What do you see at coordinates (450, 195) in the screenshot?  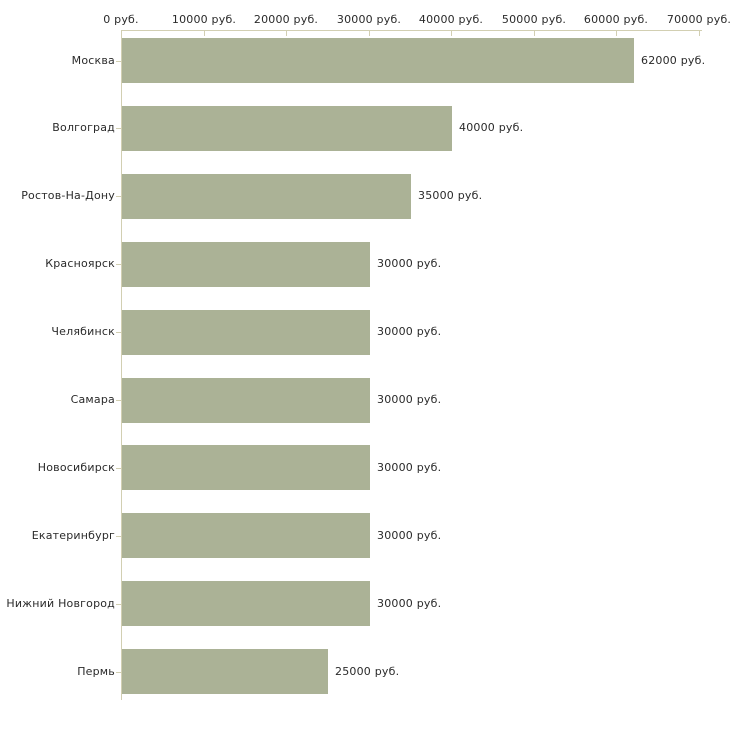 I see `value-label: 35000 руб.` at bounding box center [450, 195].